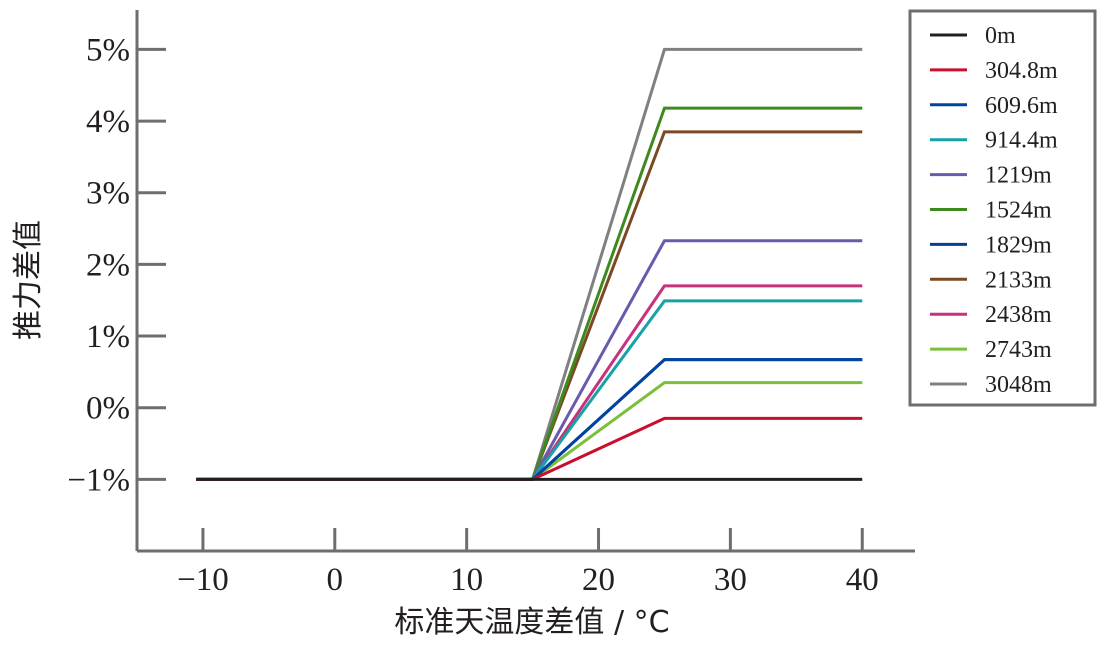 The image size is (1105, 653). I want to click on legend-label: 914.4m, so click(1021, 141).